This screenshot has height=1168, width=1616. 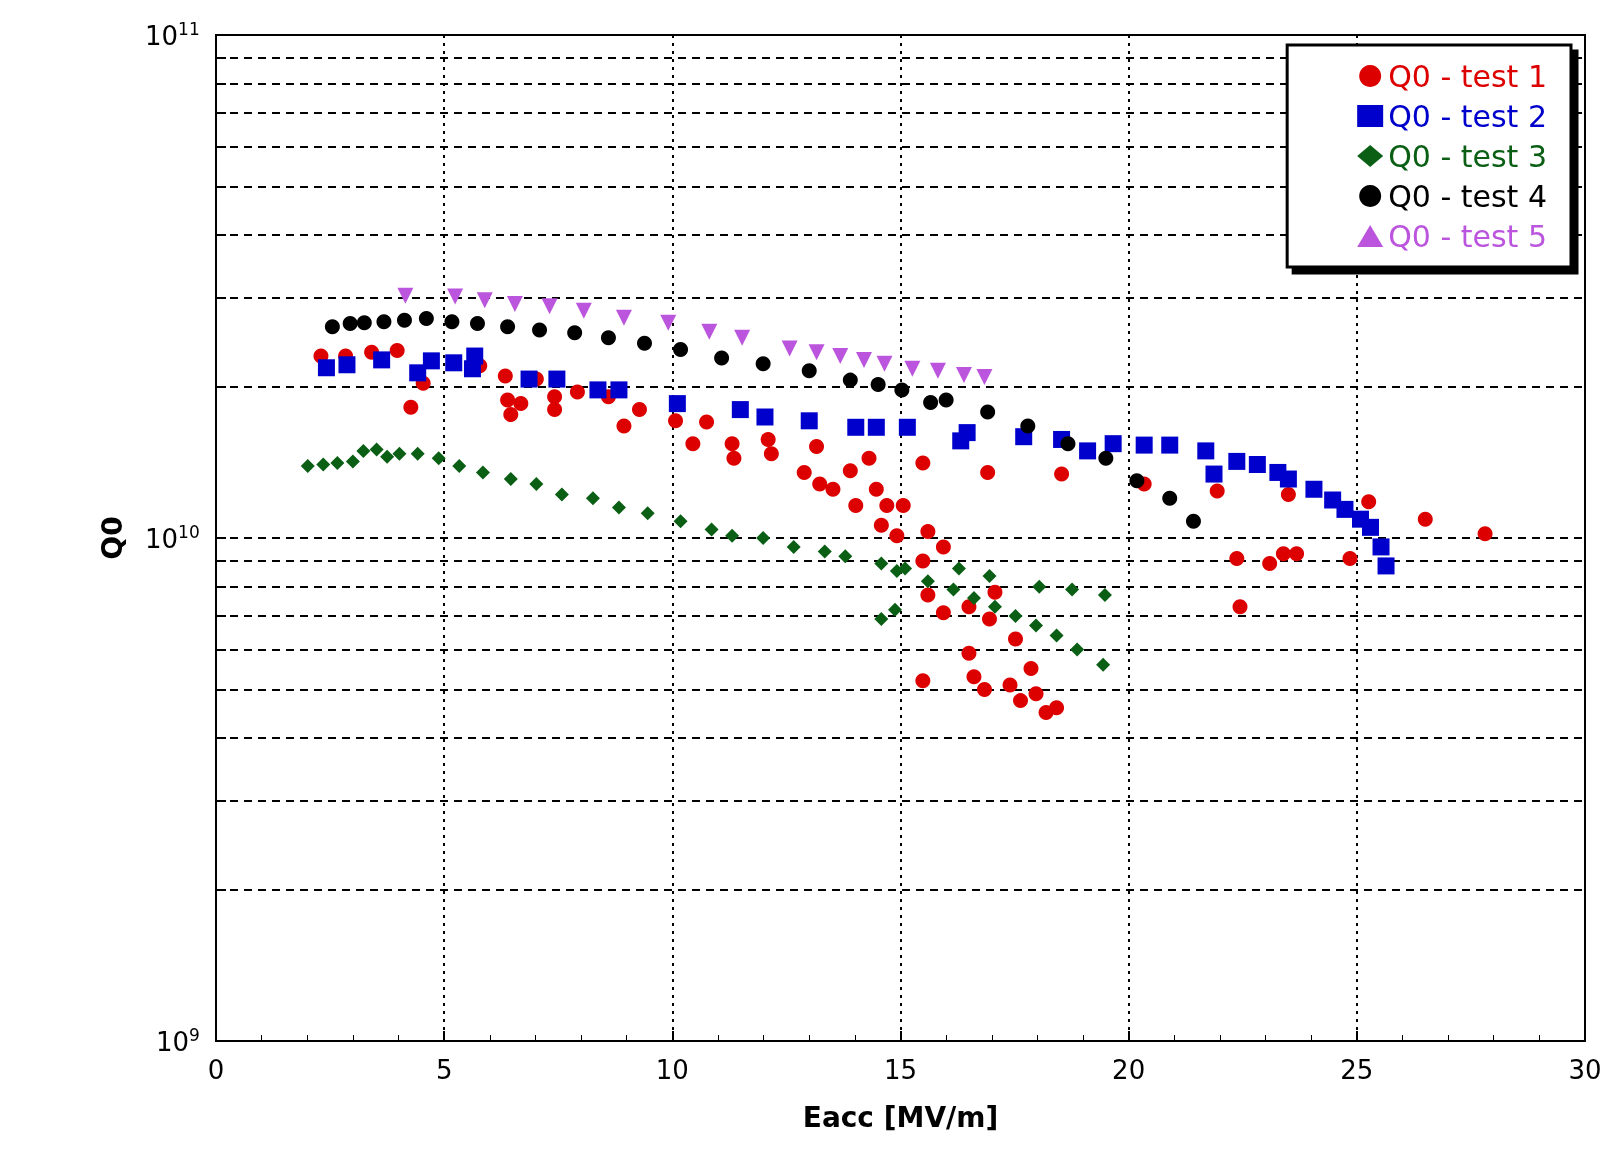 I want to click on x-tick-label: 10, so click(x=672, y=1070).